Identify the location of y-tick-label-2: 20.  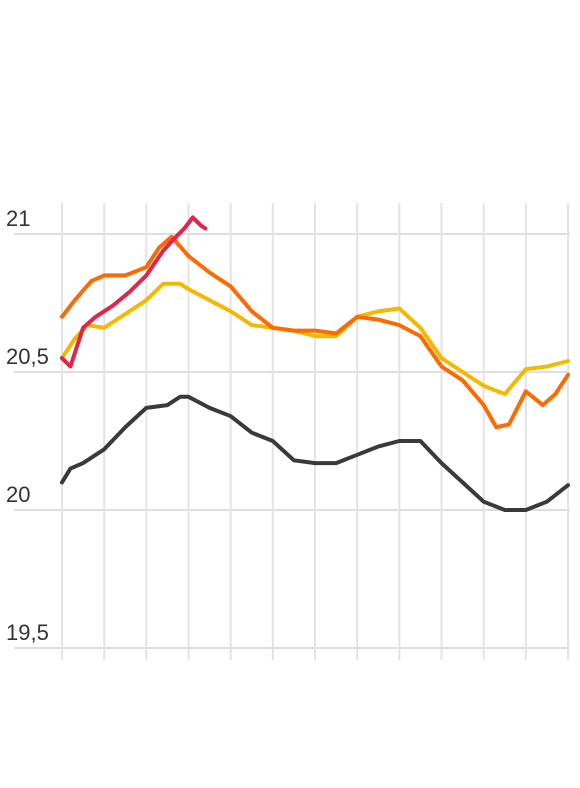
(18, 494).